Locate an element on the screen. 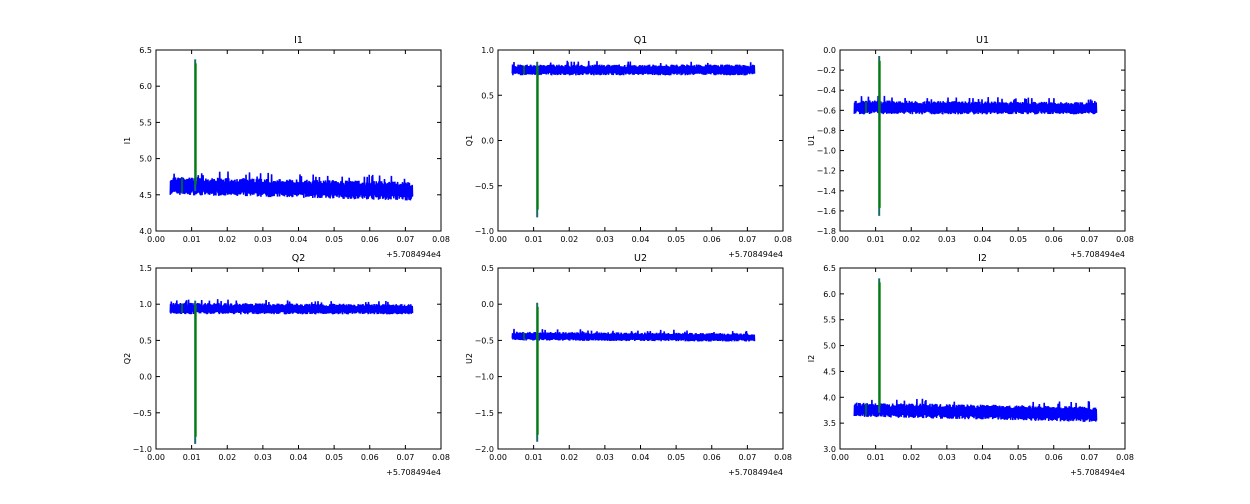 Image resolution: width=1250 pixels, height=504 pixels. chart-title: U1 is located at coordinates (982, 40).